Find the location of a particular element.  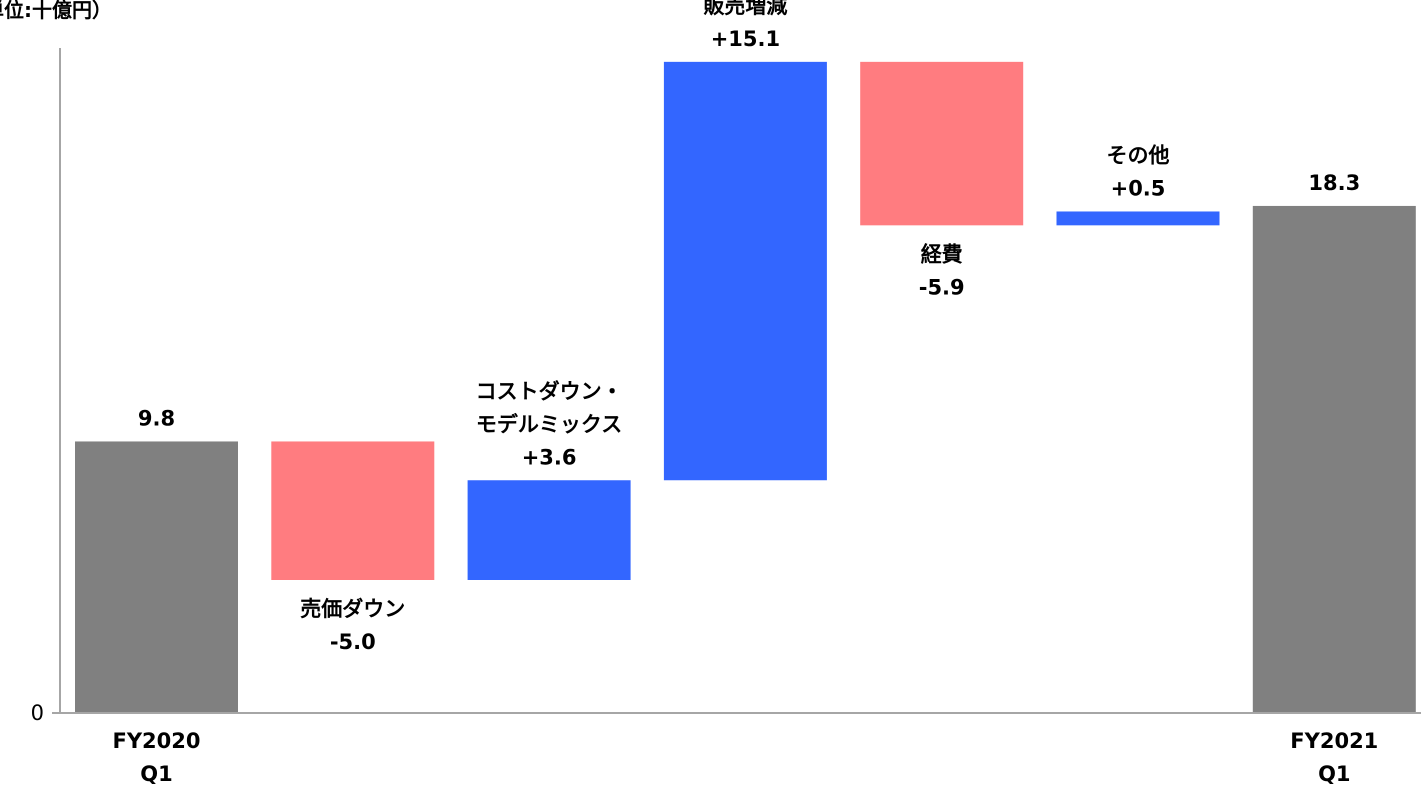

step-0-axis-label-0: FY2020 is located at coordinates (157, 741).